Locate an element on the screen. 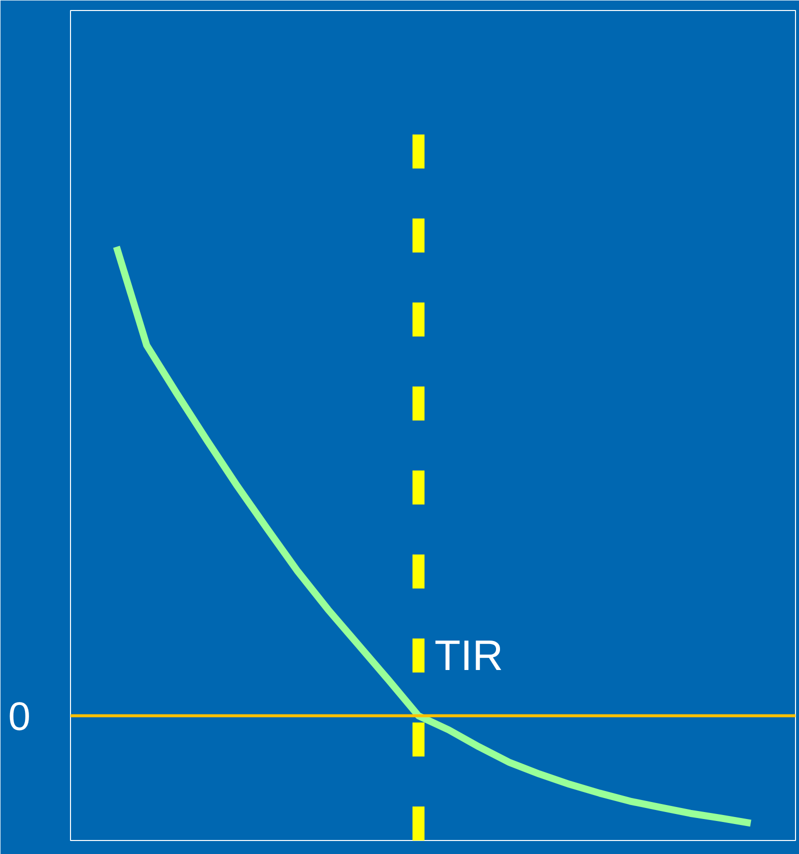  ref-line-label: 0 is located at coordinates (19, 716).